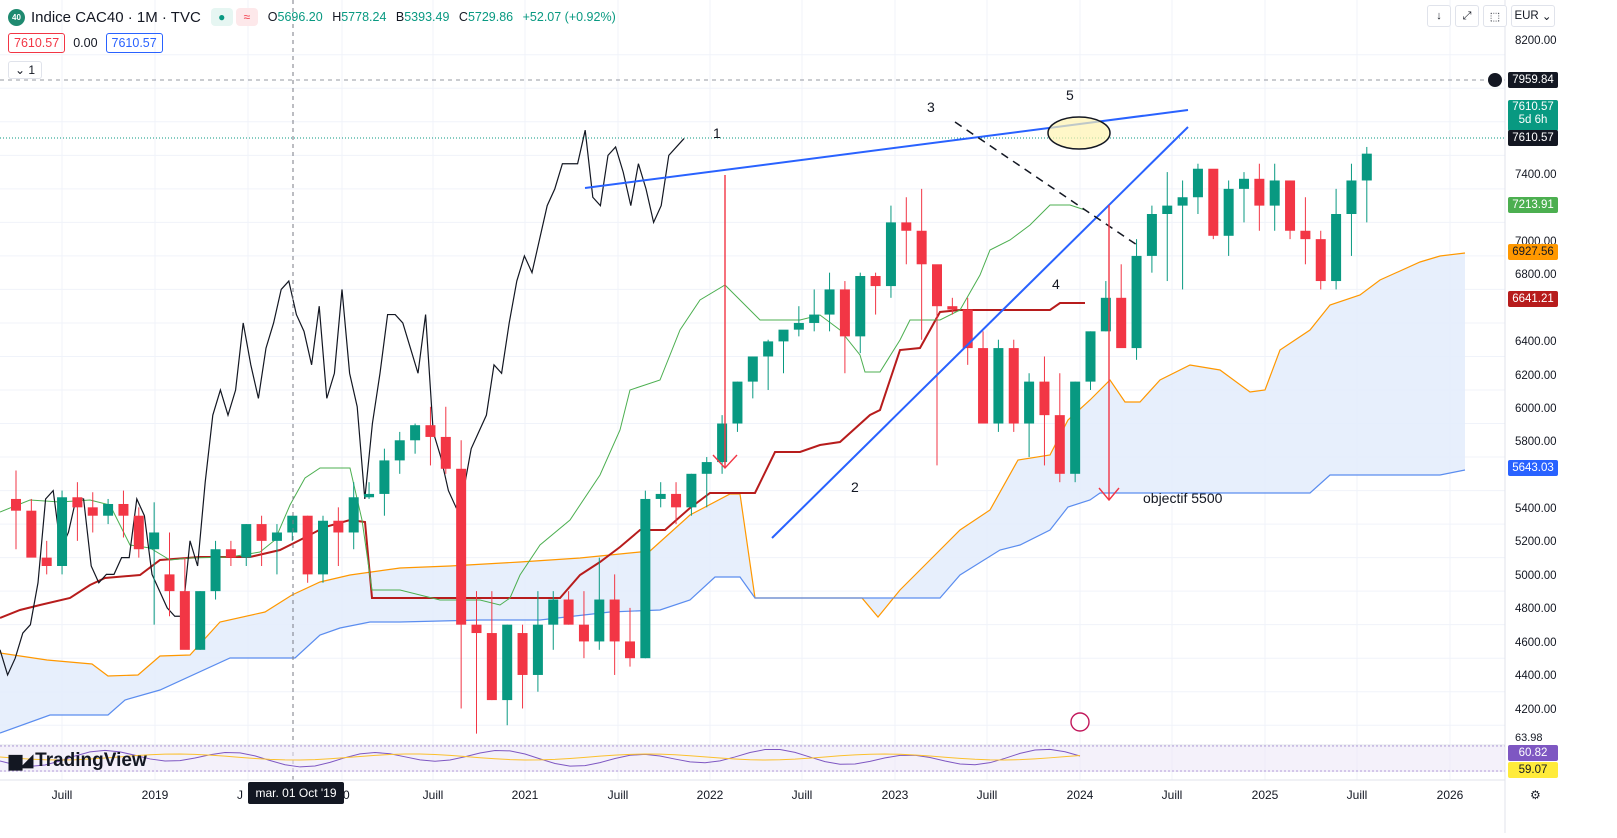 This screenshot has width=1617, height=838. What do you see at coordinates (1533, 80) in the screenshot?
I see `crosshair-price-label: 7959.84` at bounding box center [1533, 80].